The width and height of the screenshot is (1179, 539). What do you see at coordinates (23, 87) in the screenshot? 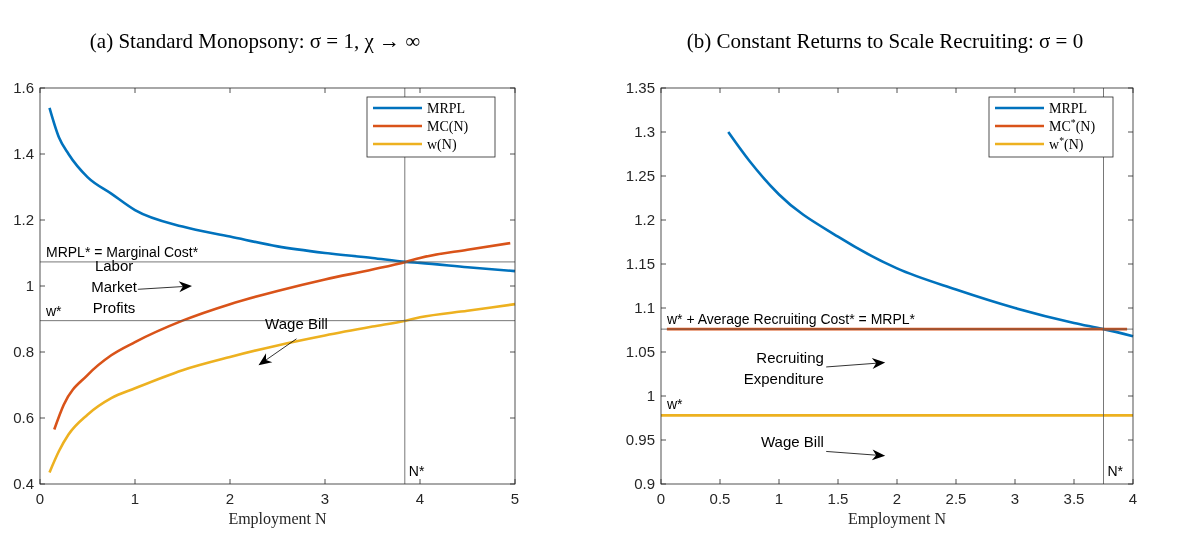
I see `y-tick-label: 1.6` at bounding box center [23, 87].